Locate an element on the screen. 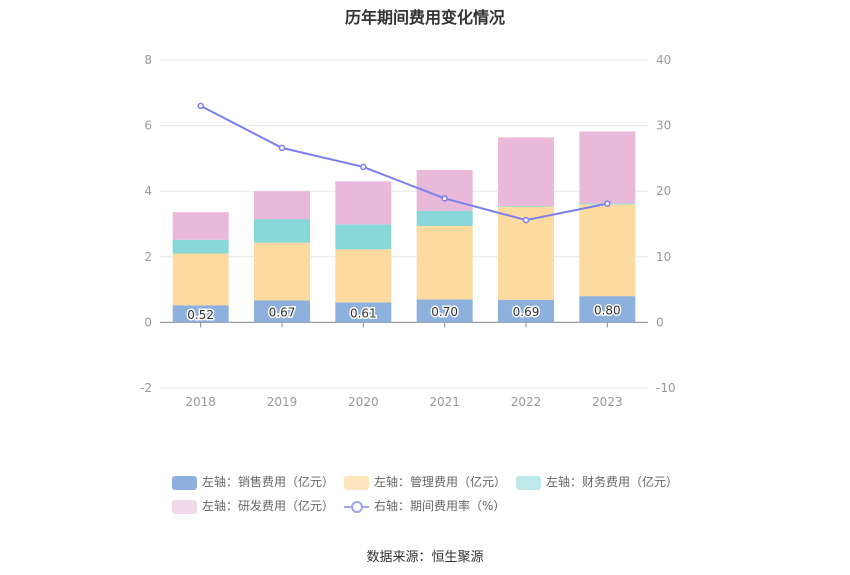  x-tick-label: 2023 is located at coordinates (607, 402).